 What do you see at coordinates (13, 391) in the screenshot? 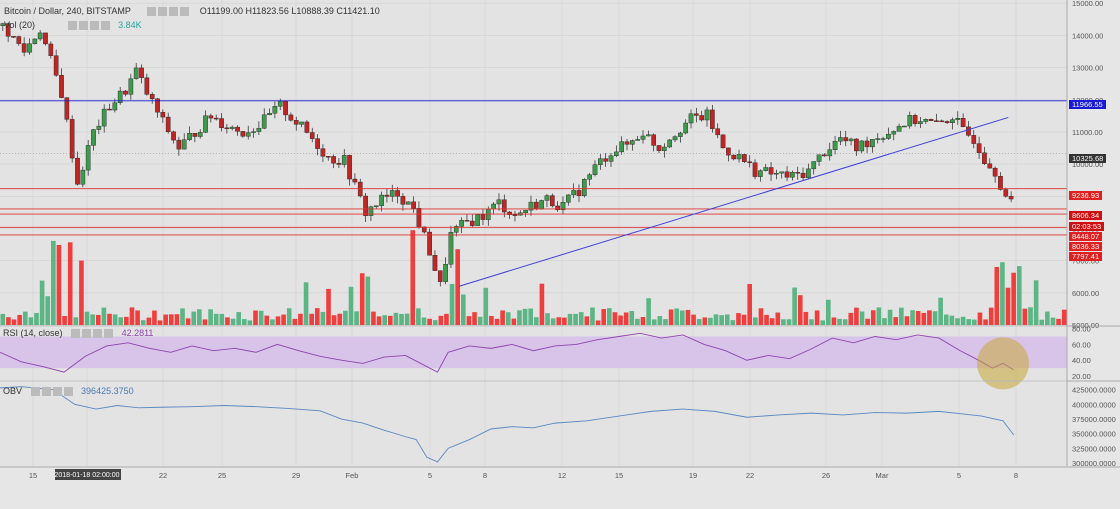
I see `obv-label: OBV` at bounding box center [13, 391].